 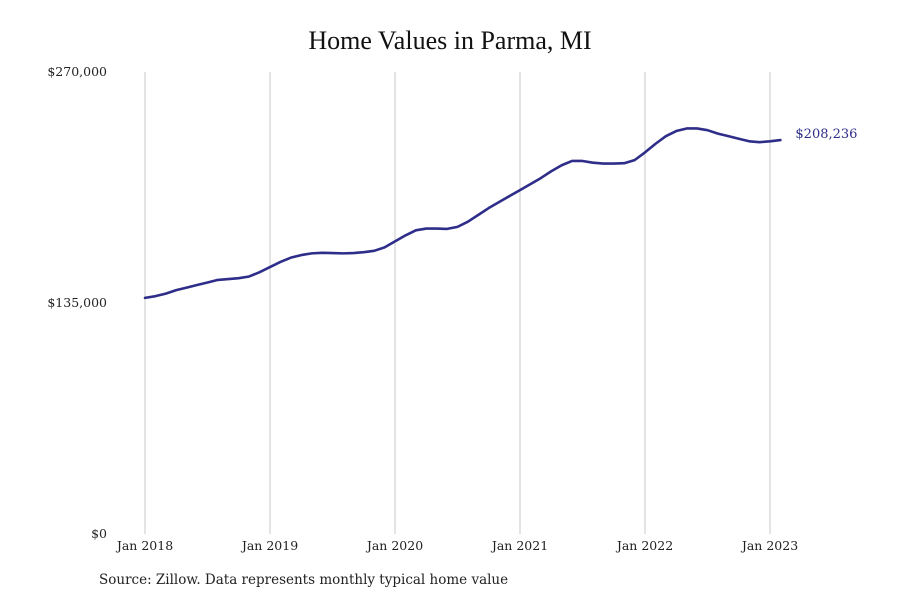 What do you see at coordinates (394, 545) in the screenshot?
I see `x-tick-label: Jan 2020` at bounding box center [394, 545].